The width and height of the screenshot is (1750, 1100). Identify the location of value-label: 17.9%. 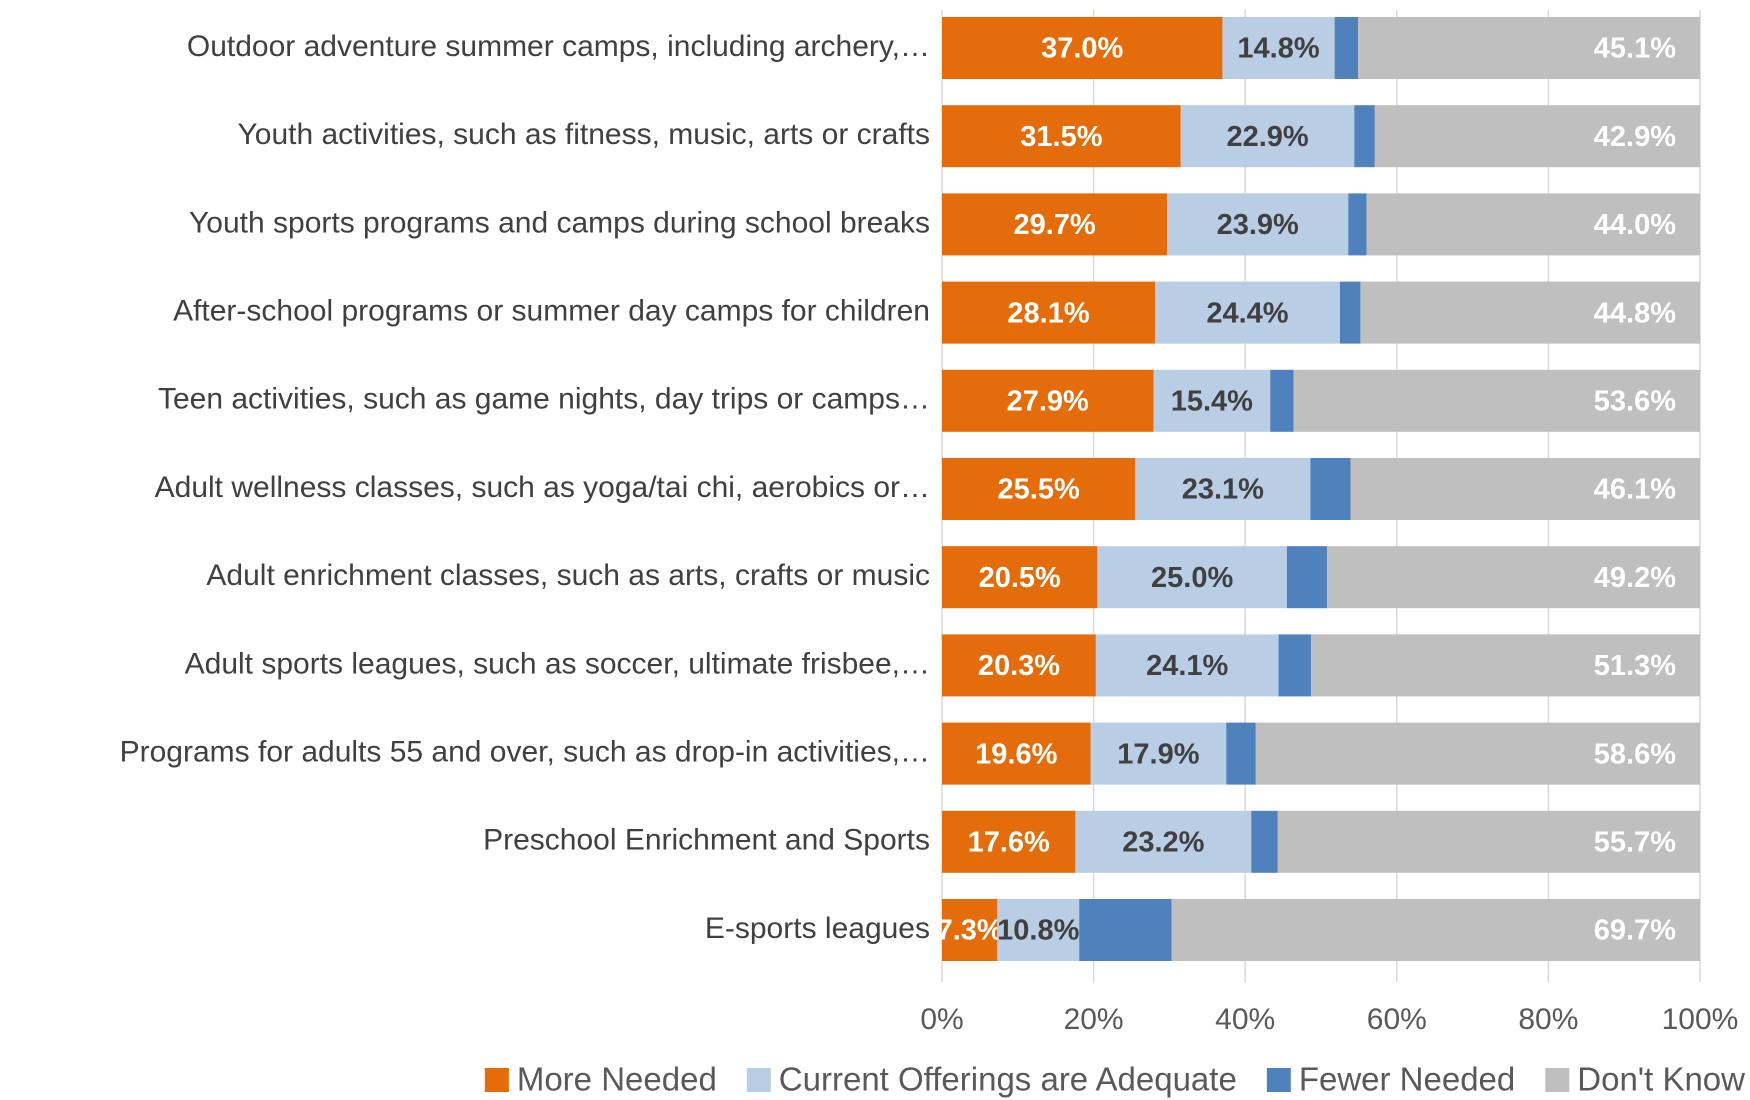
(1158, 754).